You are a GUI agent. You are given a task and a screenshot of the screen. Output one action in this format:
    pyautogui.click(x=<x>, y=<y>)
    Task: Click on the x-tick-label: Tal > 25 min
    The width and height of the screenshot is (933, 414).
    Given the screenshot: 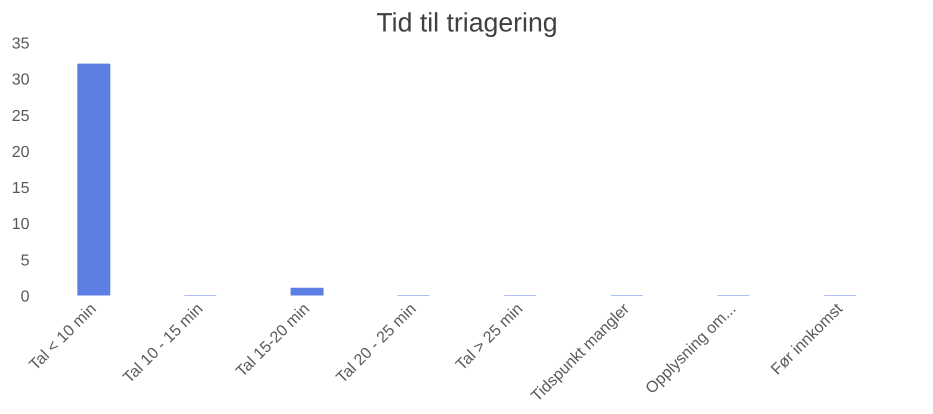 What is the action you would take?
    pyautogui.click(x=489, y=337)
    